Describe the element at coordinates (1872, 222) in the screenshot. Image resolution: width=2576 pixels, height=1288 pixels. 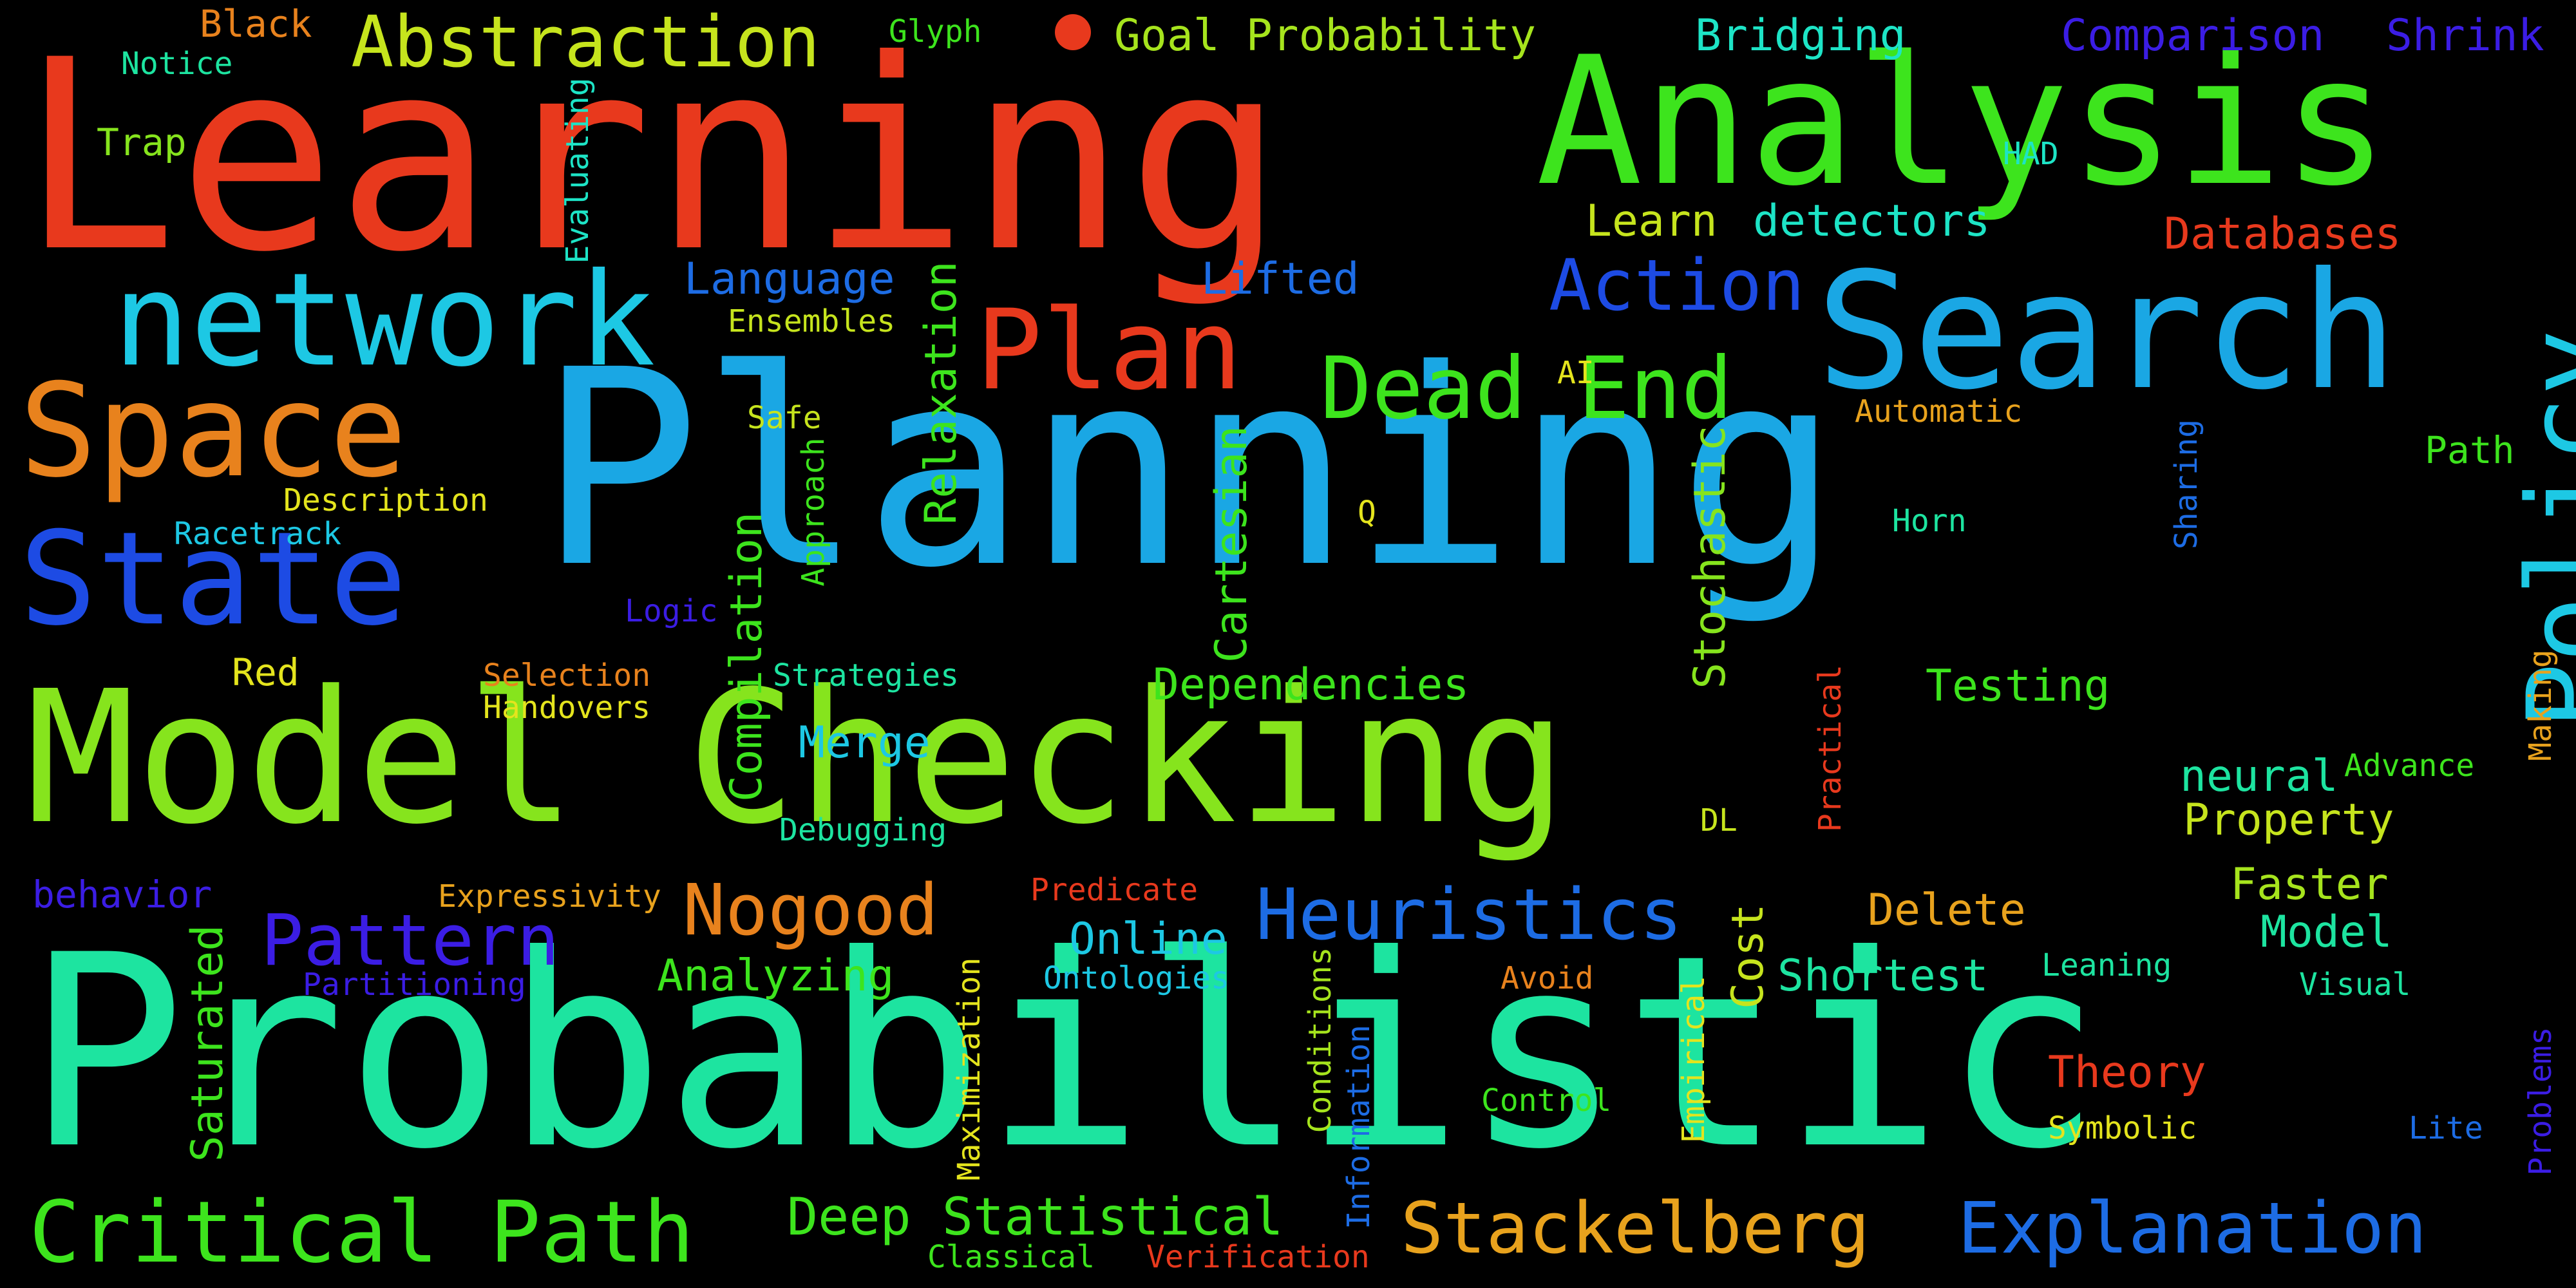
I see `word-detectors: detectors` at that location.